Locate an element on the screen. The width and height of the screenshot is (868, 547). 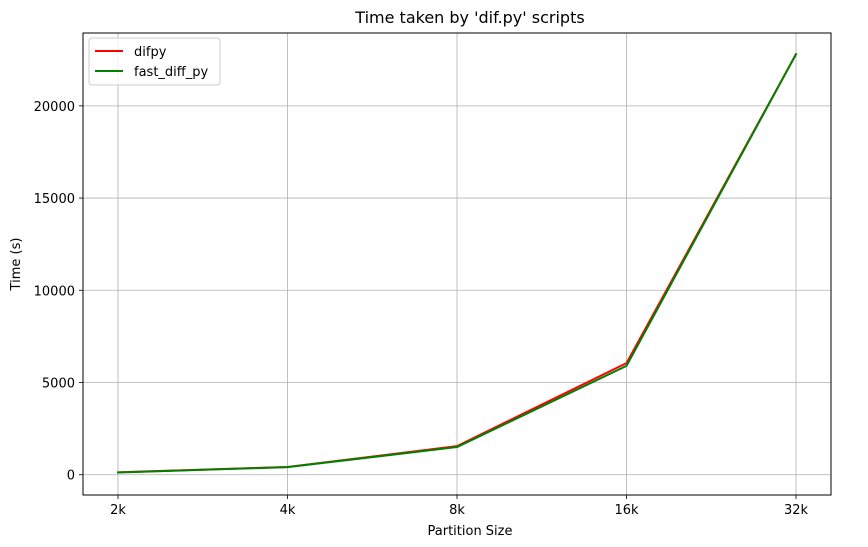
legend: difpy fast_diff_py is located at coordinates (154, 61).